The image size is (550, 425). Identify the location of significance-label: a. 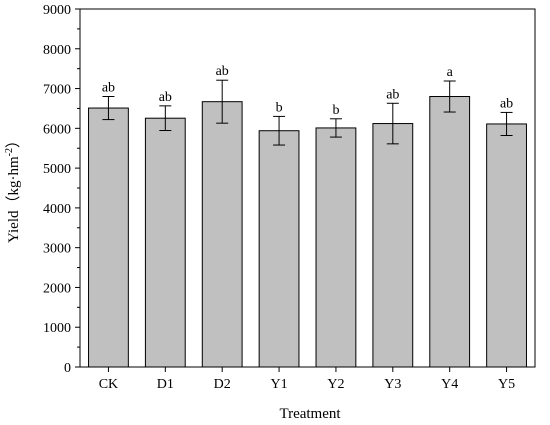
(450, 72).